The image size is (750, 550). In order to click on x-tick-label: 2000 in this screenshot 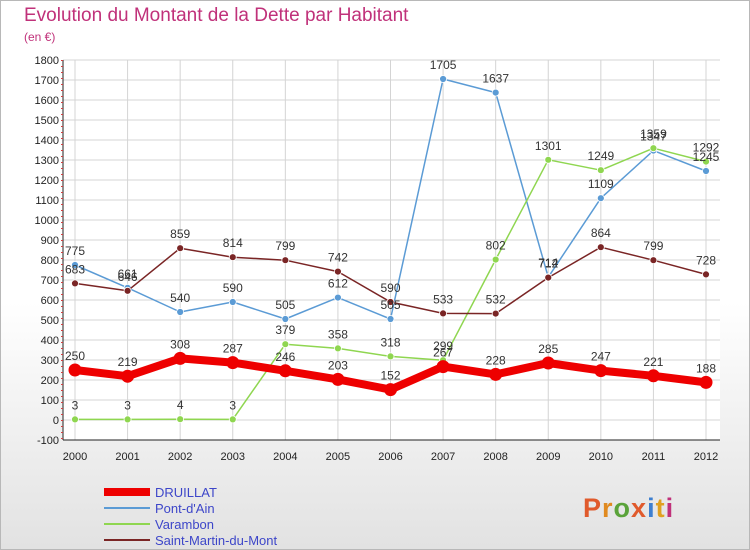, I will do `click(75, 457)`.